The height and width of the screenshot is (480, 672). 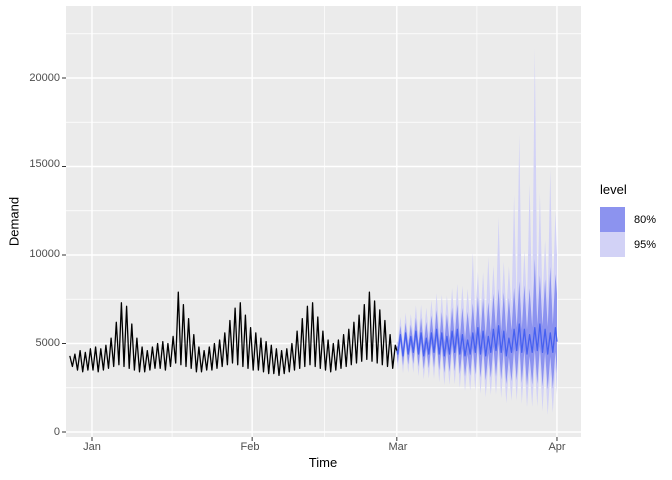 I want to click on y-tick-label-20000: 20000, so click(x=44, y=78).